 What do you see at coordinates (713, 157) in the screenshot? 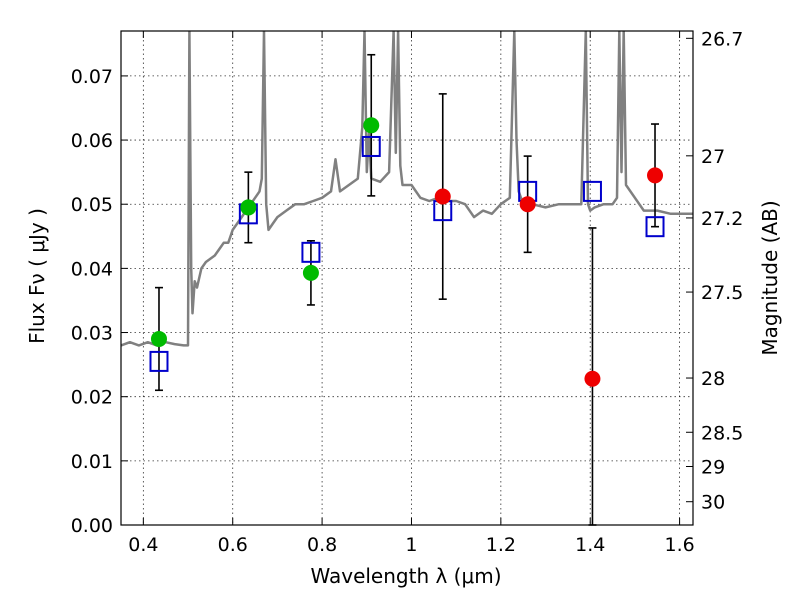
I see `right-tick-label: 27` at bounding box center [713, 157].